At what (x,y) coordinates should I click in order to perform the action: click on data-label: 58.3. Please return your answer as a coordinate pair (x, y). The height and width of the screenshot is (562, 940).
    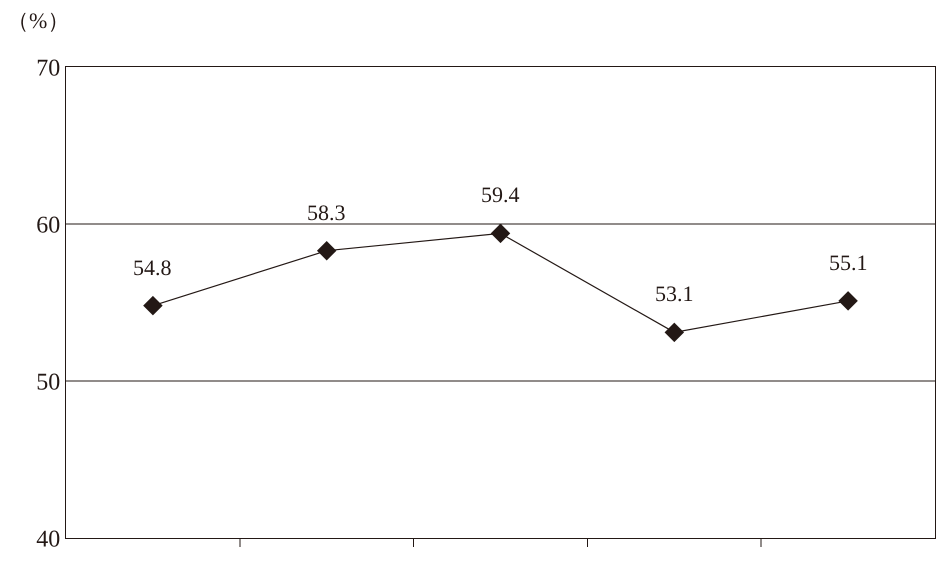
    Looking at the image, I should click on (326, 212).